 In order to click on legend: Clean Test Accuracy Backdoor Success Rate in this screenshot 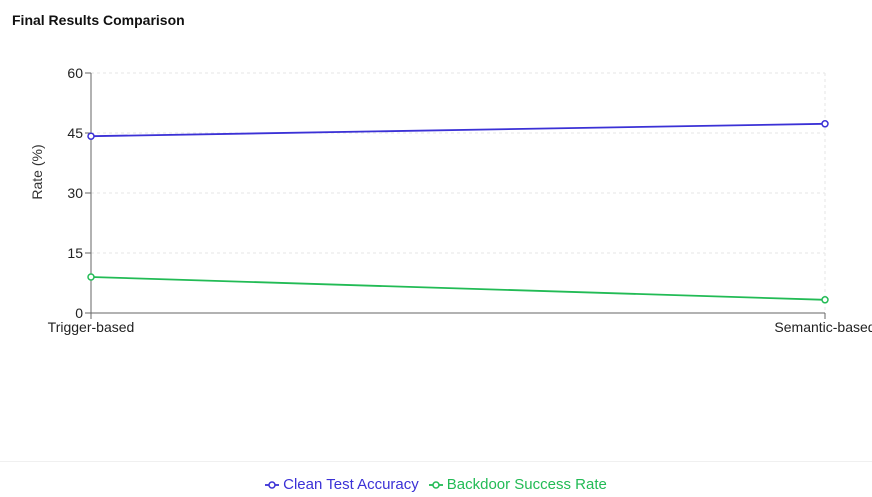, I will do `click(436, 484)`.